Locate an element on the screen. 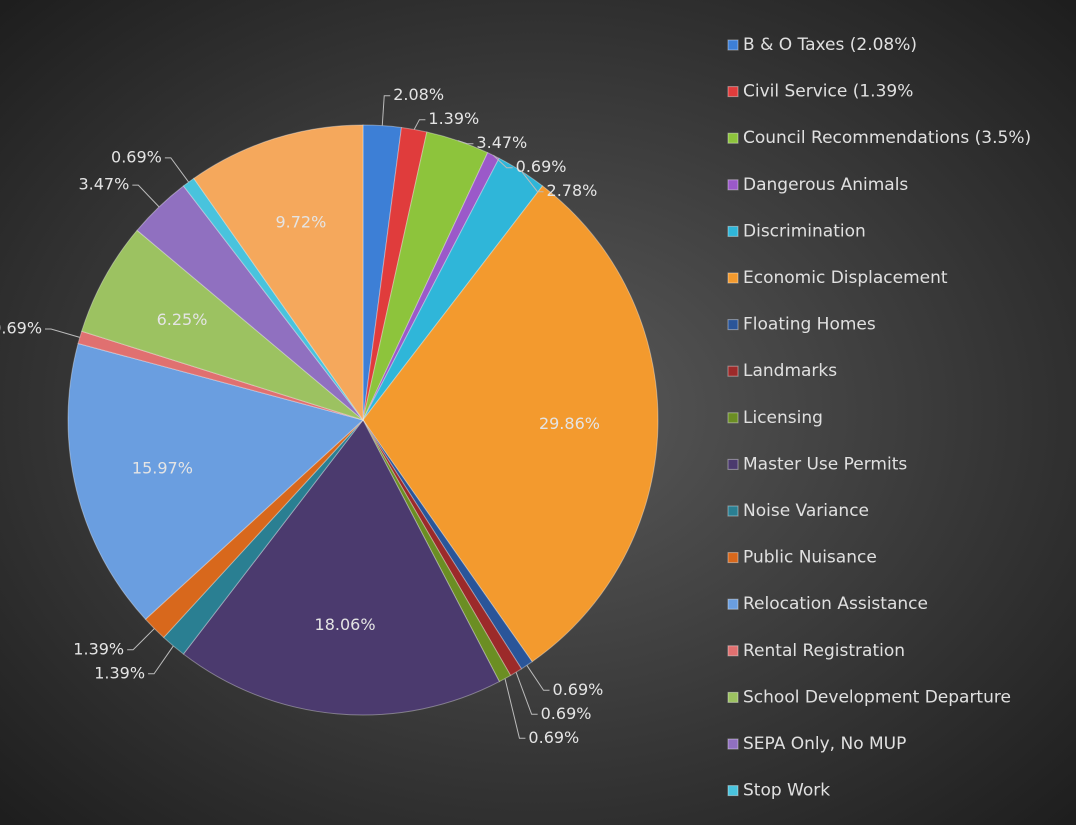 This screenshot has width=1076, height=825. data-label: 29.86% is located at coordinates (569, 423).